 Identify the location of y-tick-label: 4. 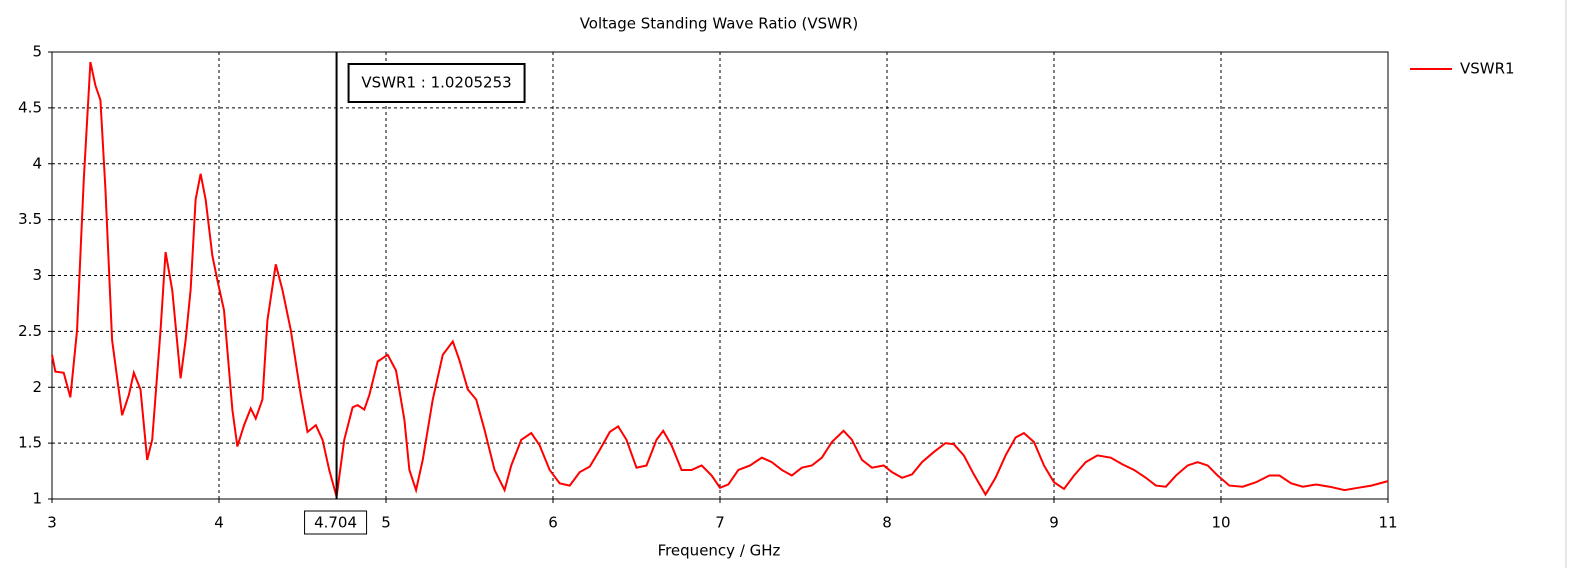
(37, 163).